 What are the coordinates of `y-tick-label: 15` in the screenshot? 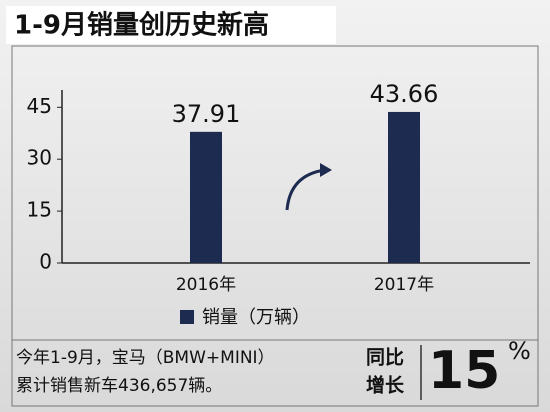 It's located at (39, 210).